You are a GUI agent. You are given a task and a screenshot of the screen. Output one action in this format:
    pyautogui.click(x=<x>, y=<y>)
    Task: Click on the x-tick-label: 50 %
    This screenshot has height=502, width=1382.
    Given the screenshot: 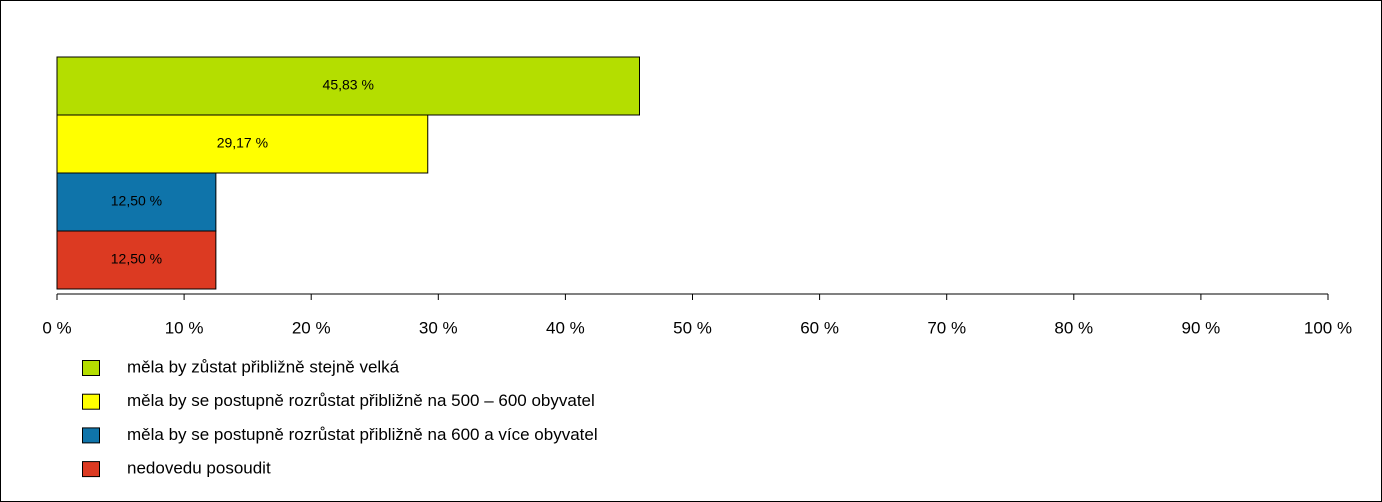 What is the action you would take?
    pyautogui.click(x=692, y=327)
    